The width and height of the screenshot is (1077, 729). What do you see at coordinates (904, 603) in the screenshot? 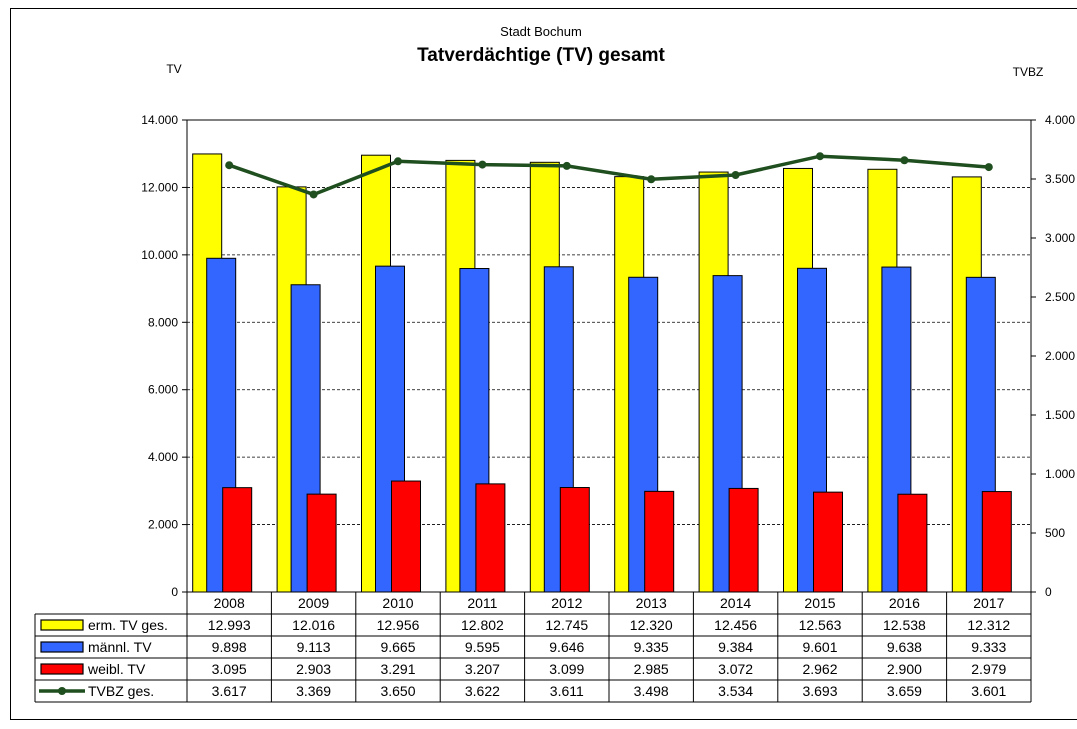
I see `x-tick-label: 2016` at bounding box center [904, 603].